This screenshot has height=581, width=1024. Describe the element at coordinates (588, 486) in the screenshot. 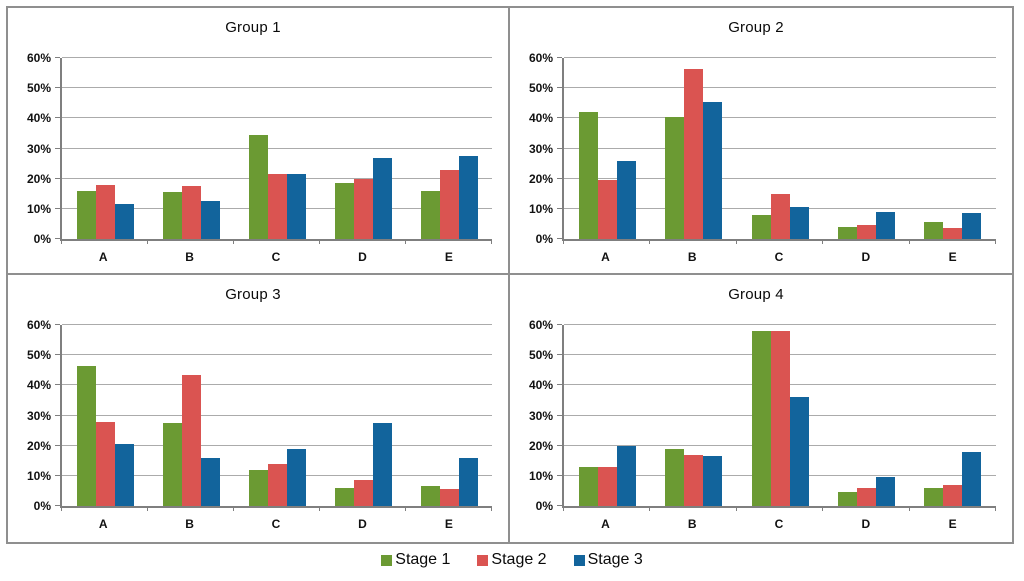

I see `bar-stage-1-a` at that location.